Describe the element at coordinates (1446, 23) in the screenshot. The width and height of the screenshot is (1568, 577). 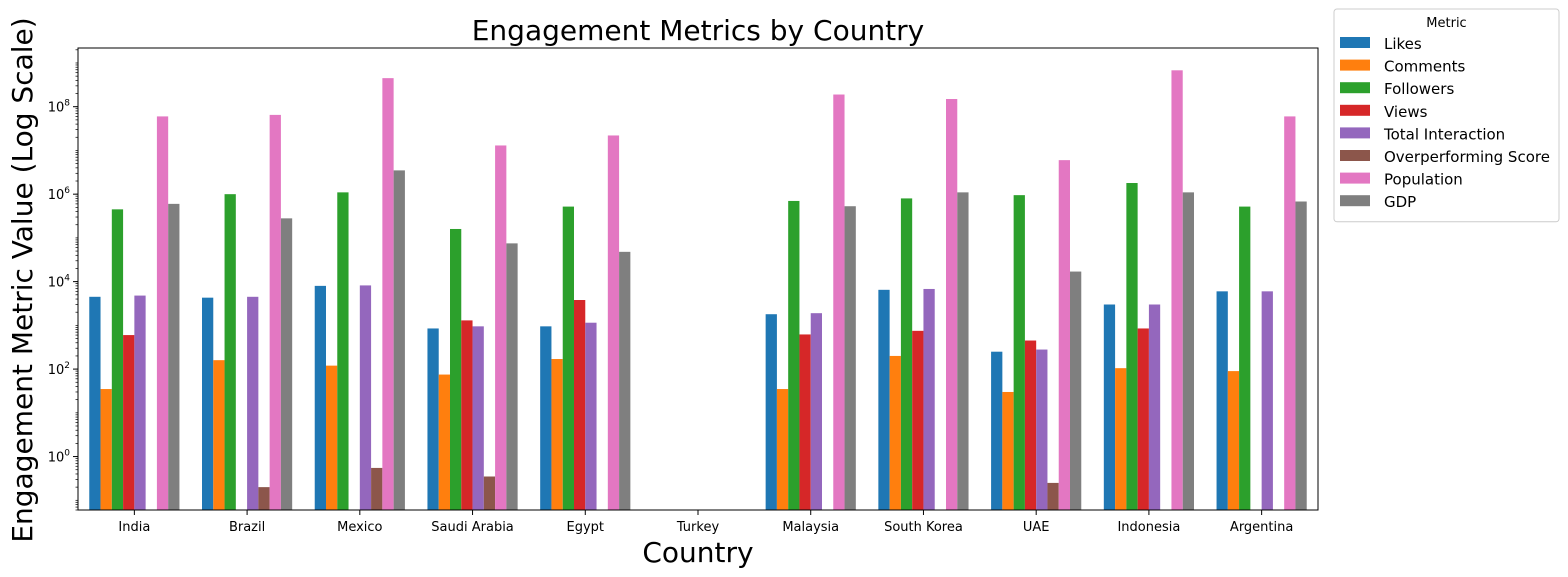
I see `legend-title: Metric` at that location.